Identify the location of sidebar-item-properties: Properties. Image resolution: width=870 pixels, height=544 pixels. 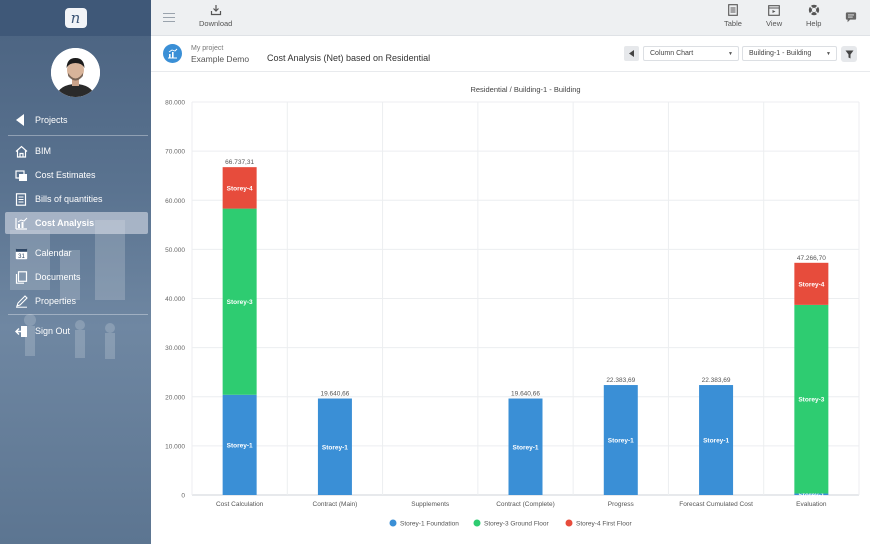
(76, 301).